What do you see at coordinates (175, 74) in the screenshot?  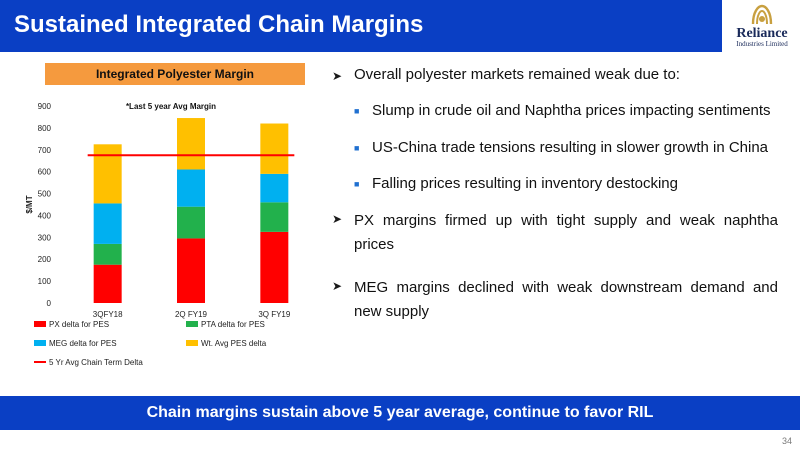 I see `chart-title: Integrated Polyester Margin` at bounding box center [175, 74].